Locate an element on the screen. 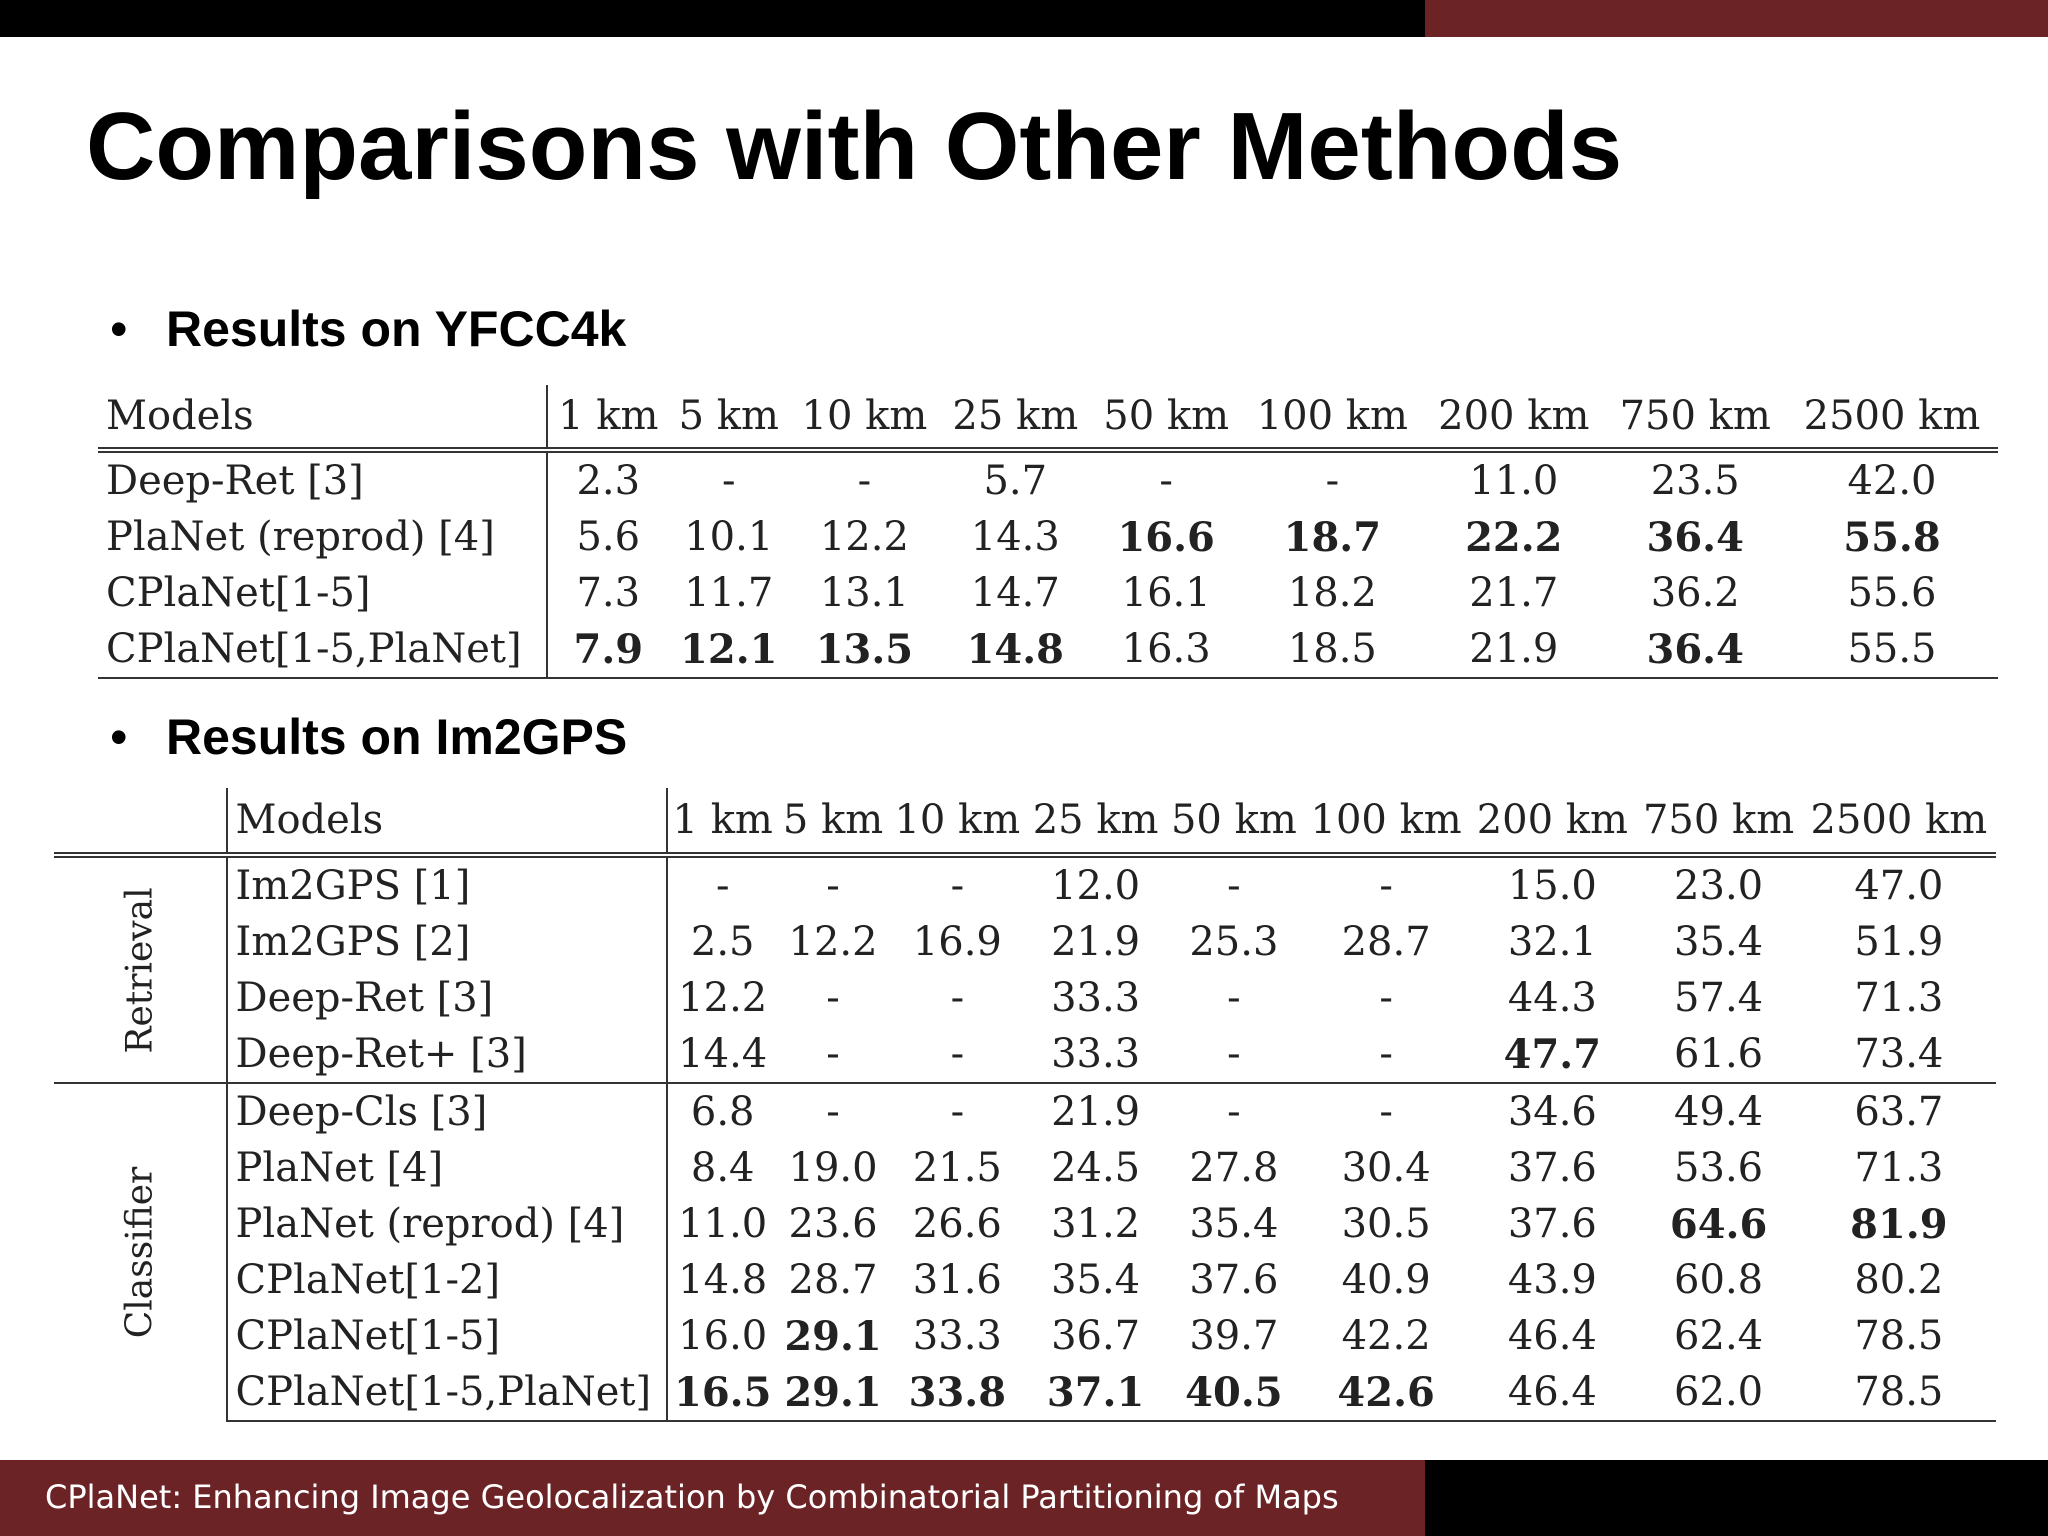 The height and width of the screenshot is (1536, 2048). column-header: Models is located at coordinates (447, 823).